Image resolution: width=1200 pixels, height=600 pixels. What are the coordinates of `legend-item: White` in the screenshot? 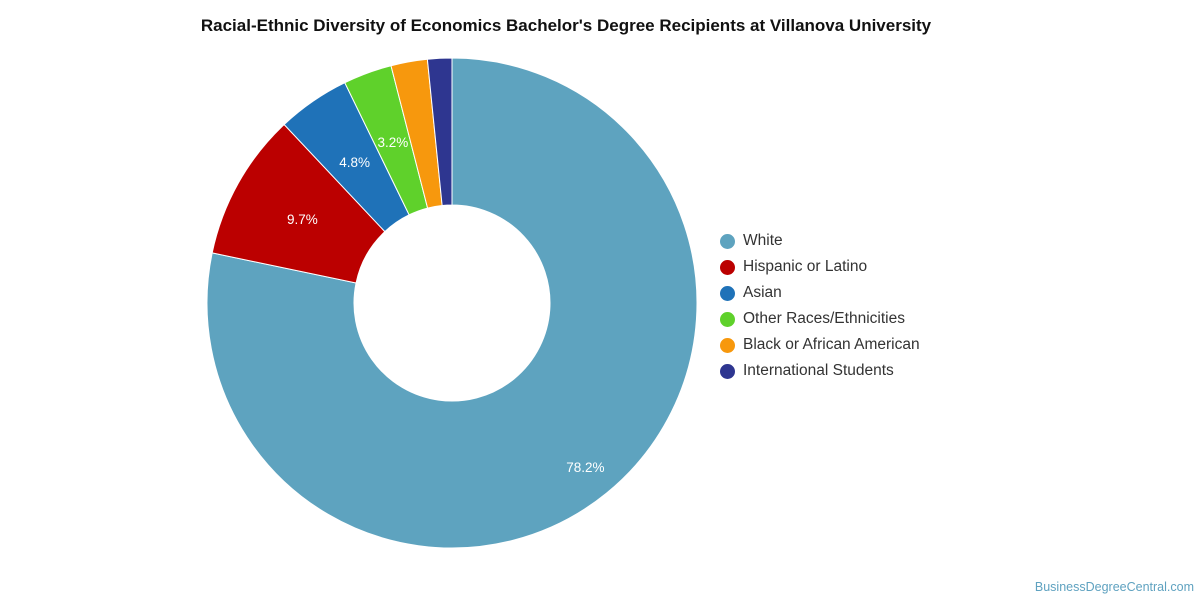 It's located at (820, 241).